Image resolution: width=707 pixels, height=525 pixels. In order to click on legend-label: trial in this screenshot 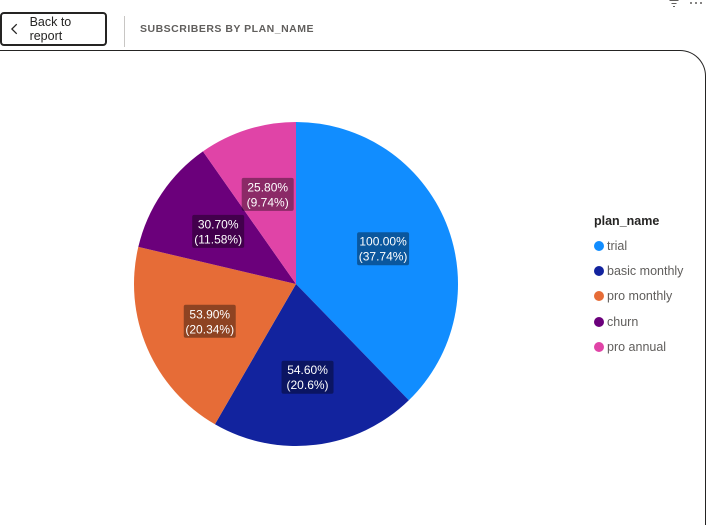, I will do `click(617, 245)`.